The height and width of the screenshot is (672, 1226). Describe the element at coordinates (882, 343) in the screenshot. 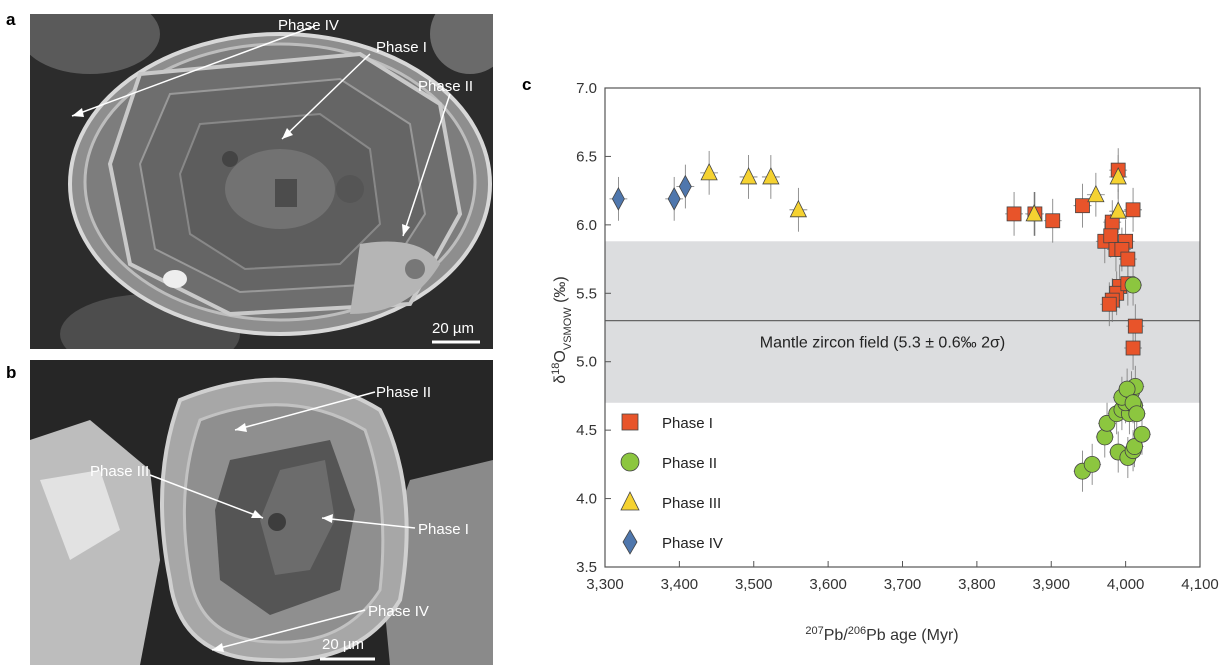

I see `mantle-field-label: Mantle zircon field (5.3 ± 0.6‰ 2σ)` at that location.